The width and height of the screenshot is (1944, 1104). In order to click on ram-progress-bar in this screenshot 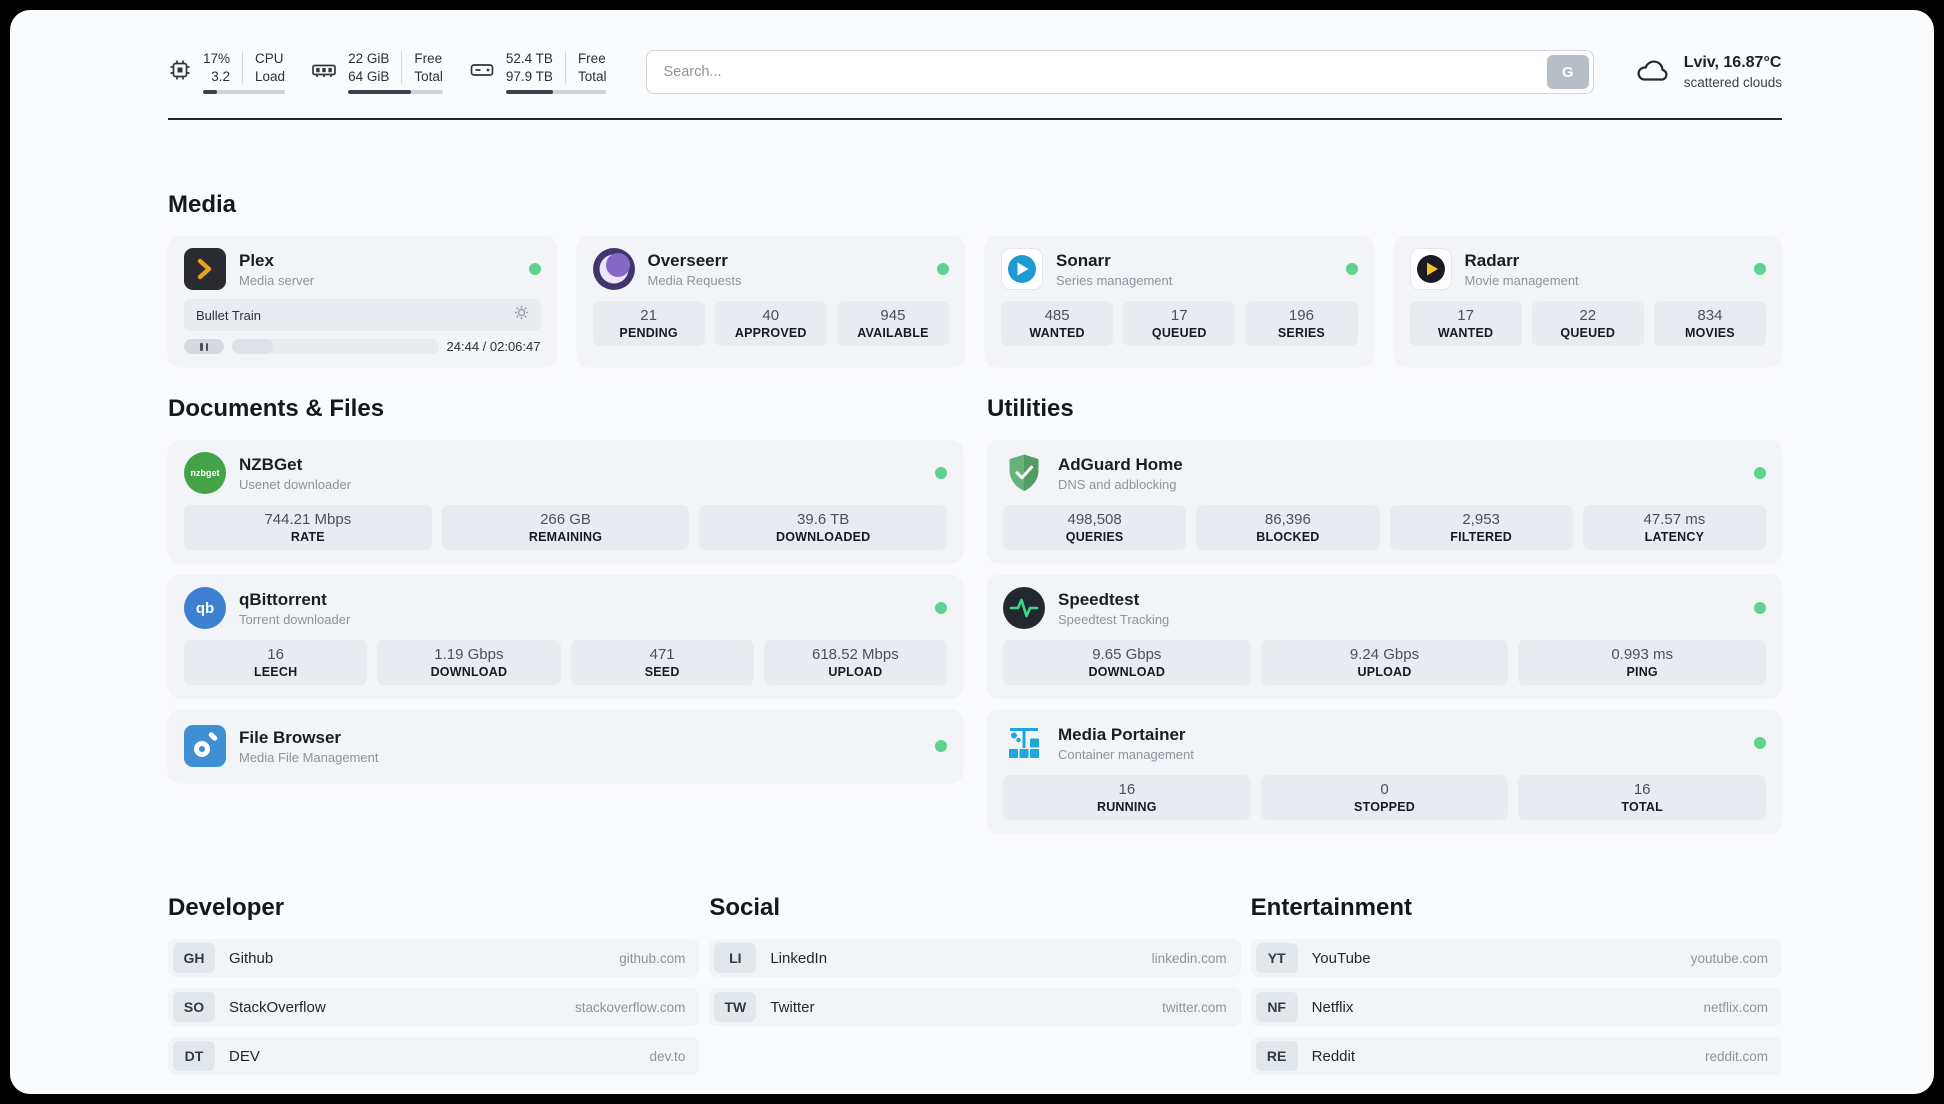, I will do `click(395, 91)`.